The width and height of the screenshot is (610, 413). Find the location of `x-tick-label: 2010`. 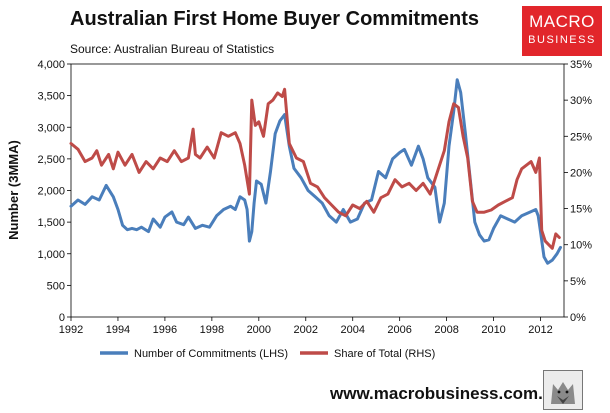

x-tick-label: 2010 is located at coordinates (493, 330).